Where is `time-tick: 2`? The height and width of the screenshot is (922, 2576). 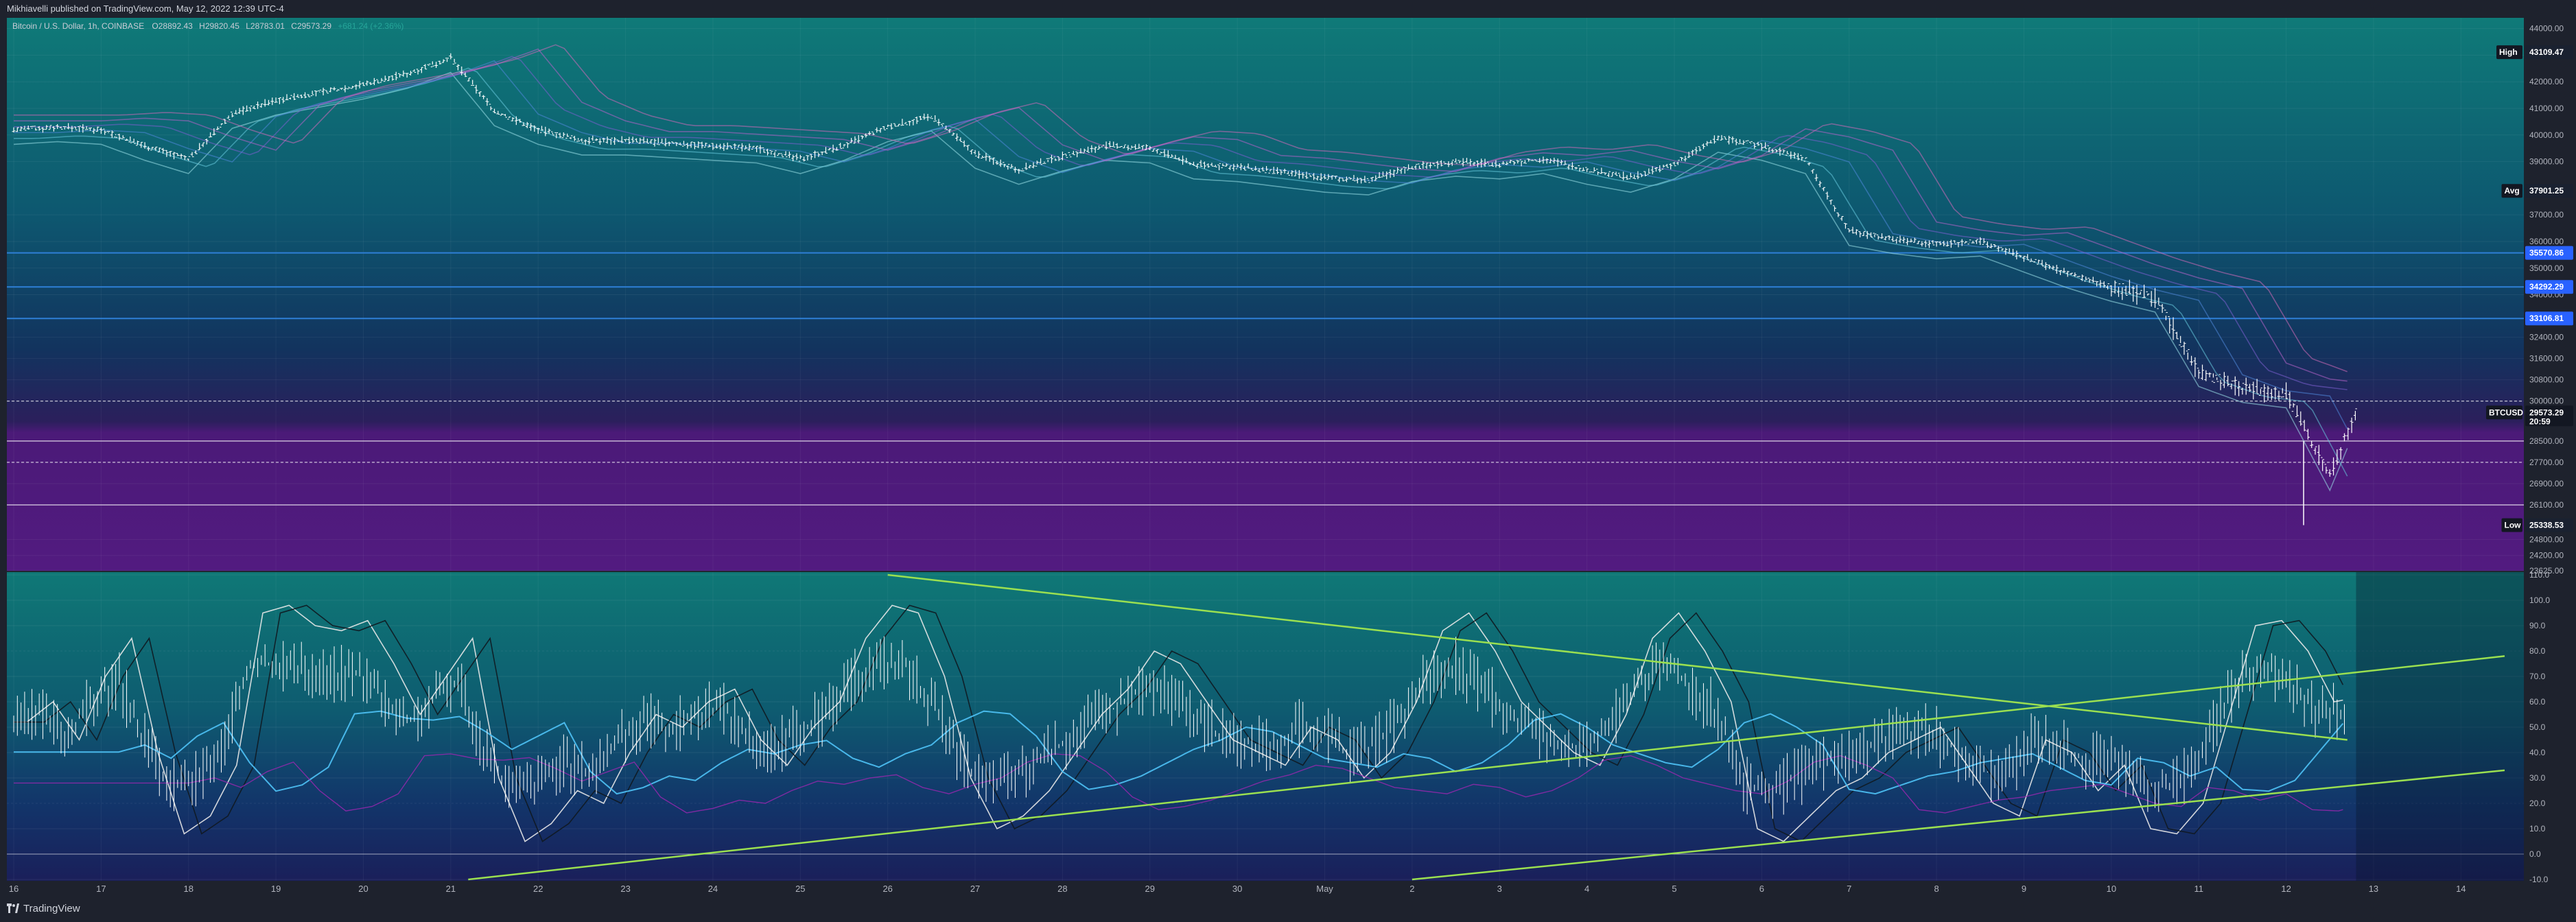 time-tick: 2 is located at coordinates (1411, 889).